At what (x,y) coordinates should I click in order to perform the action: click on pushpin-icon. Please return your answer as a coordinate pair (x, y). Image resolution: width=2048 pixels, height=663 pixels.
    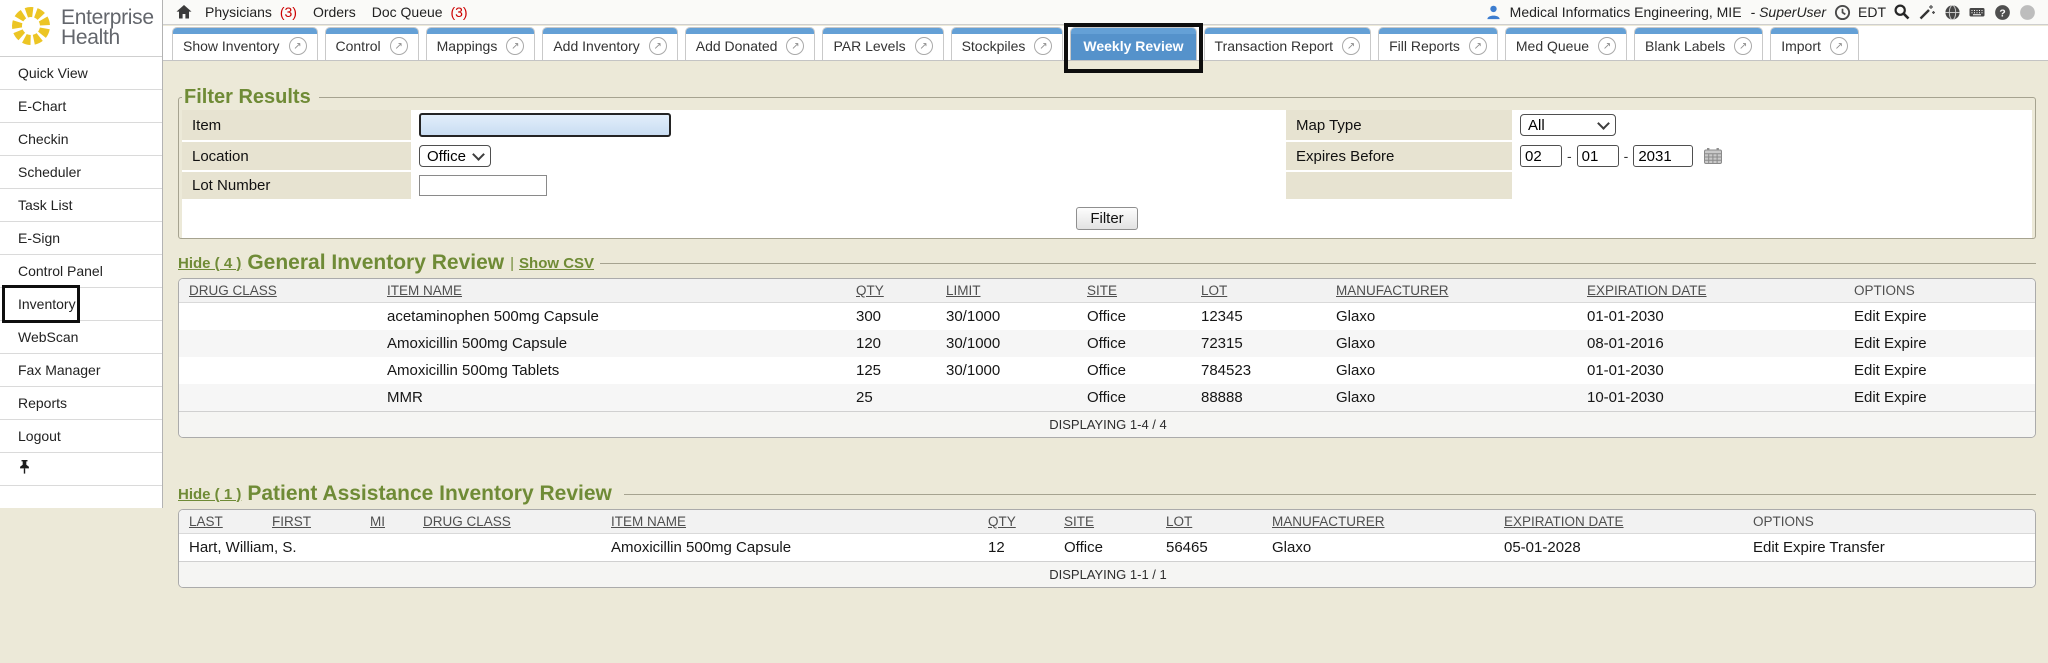
    Looking at the image, I should click on (24, 469).